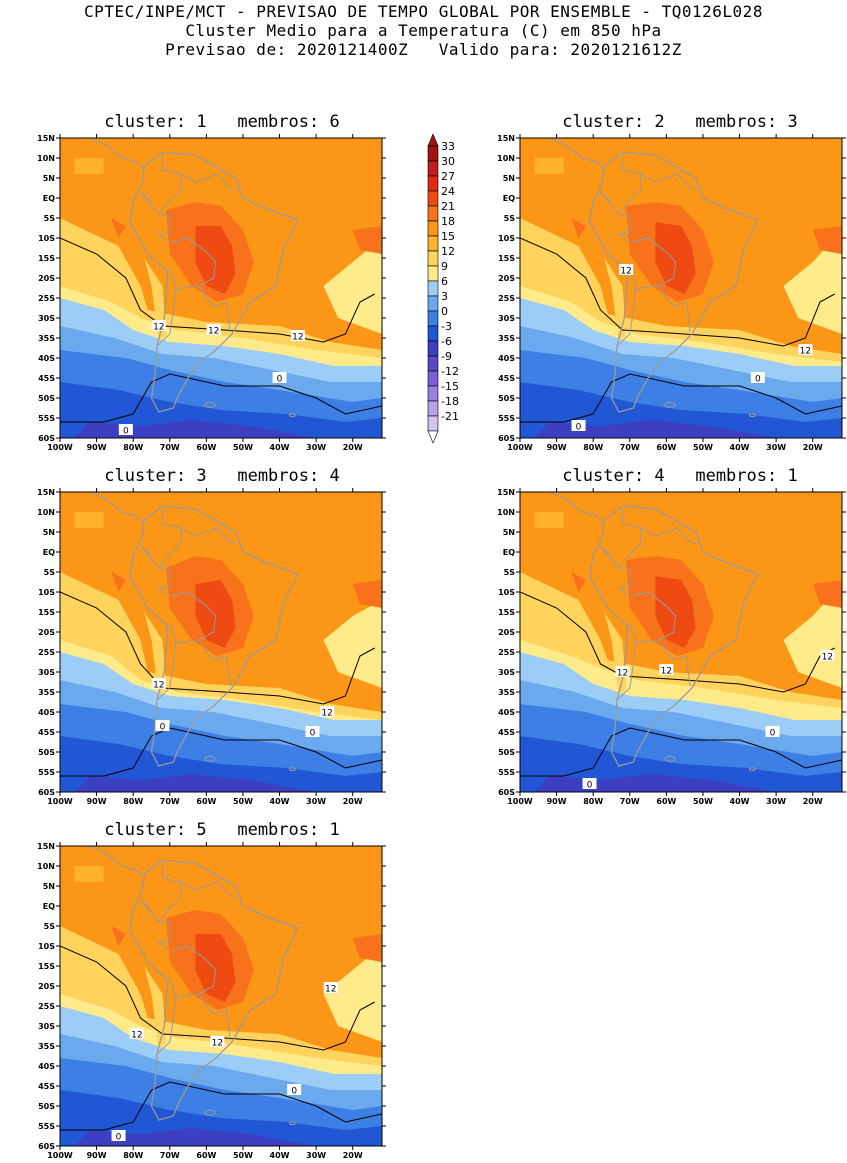 The height and width of the screenshot is (1163, 847). What do you see at coordinates (444, 296) in the screenshot?
I see `colorbar-level-label: 3` at bounding box center [444, 296].